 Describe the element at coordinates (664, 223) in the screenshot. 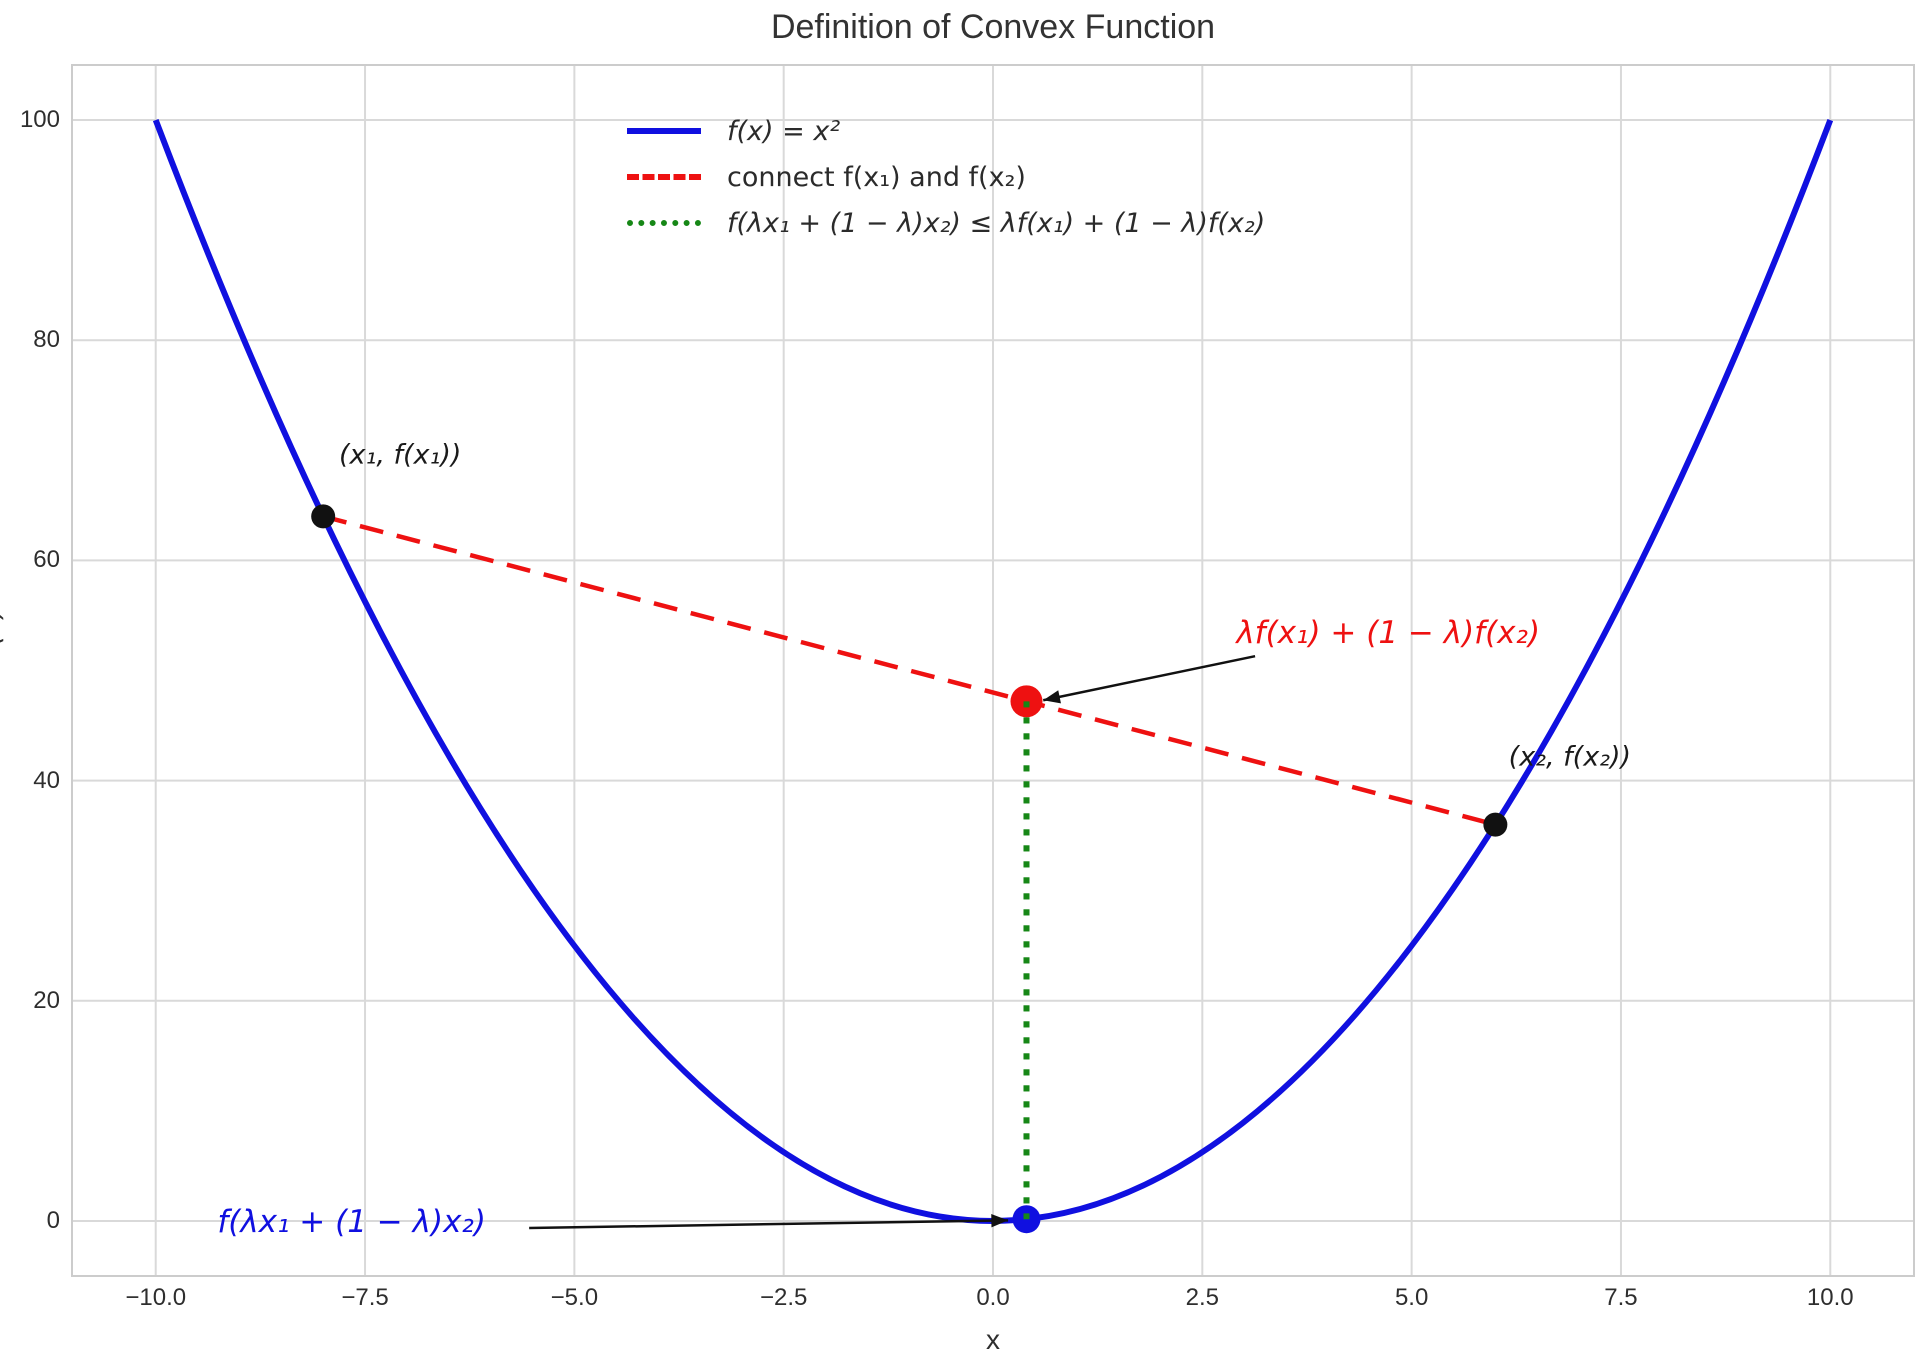

I see `legend-swatch-dotted-icon` at that location.